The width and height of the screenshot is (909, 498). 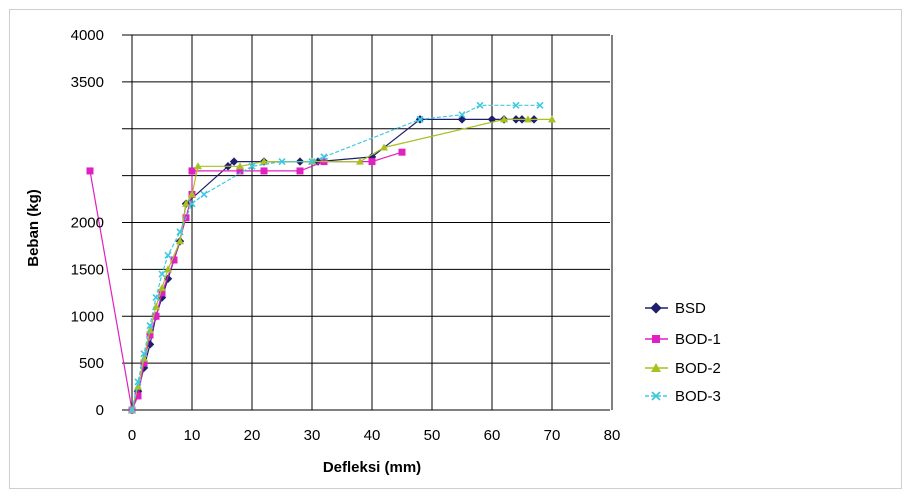 What do you see at coordinates (87, 269) in the screenshot?
I see `y-tick-label: 1500` at bounding box center [87, 269].